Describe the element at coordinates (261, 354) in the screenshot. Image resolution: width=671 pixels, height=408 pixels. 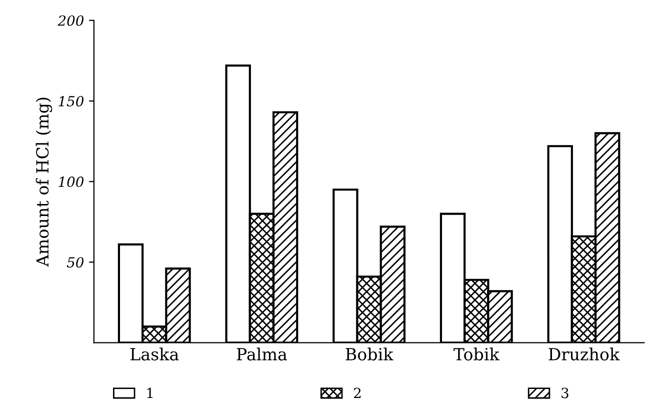
I see `x-tick-label: Palma` at that location.